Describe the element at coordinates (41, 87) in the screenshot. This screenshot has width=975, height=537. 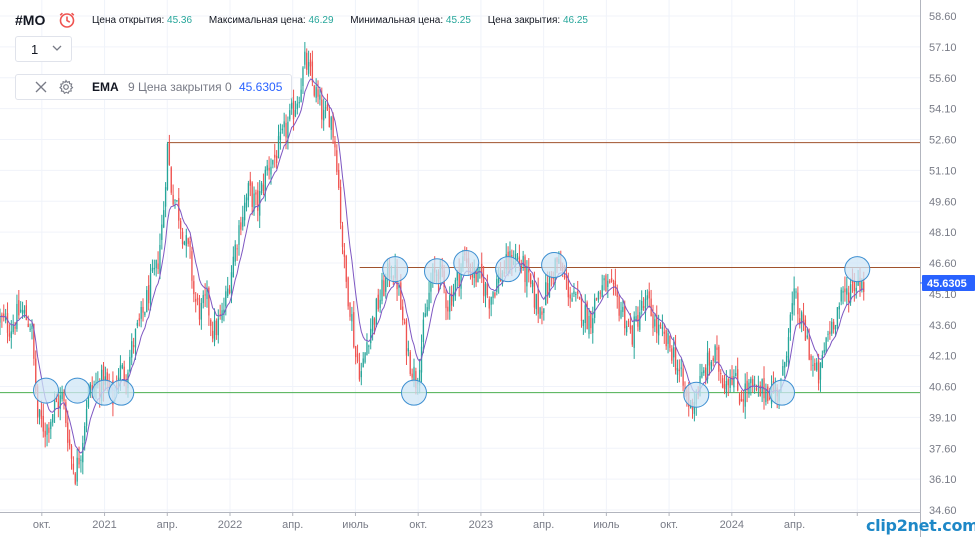
I see `close-icon` at that location.